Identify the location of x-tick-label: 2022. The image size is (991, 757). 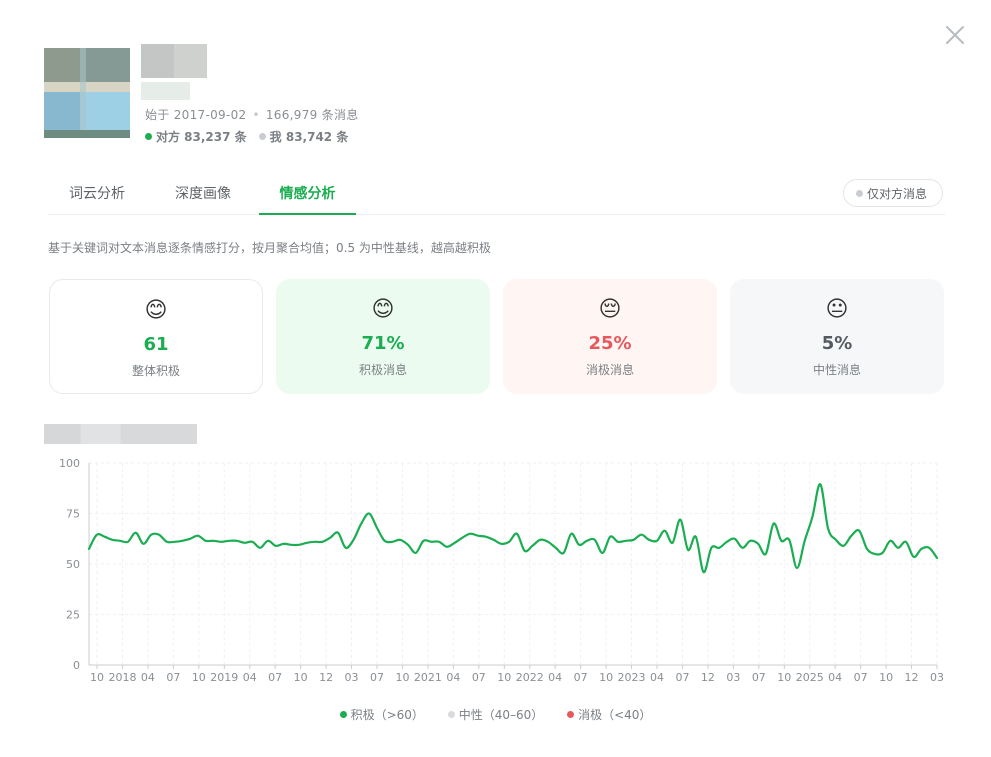
(530, 677).